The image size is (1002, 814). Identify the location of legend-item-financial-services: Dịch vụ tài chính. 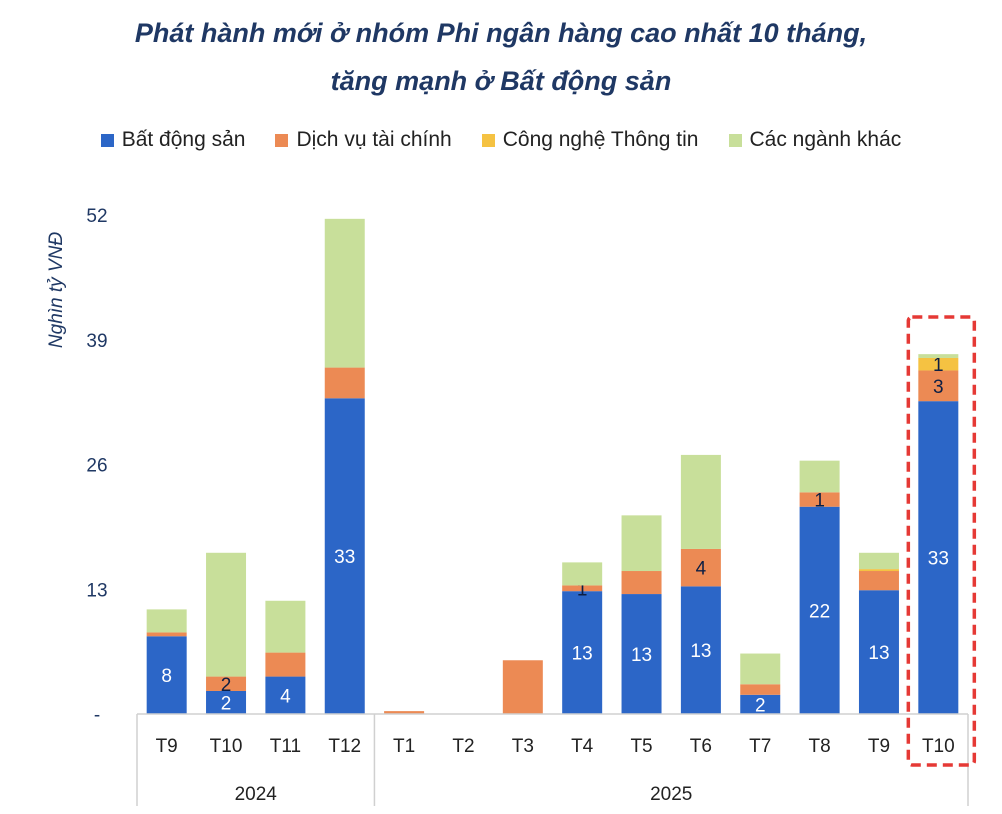
(363, 140).